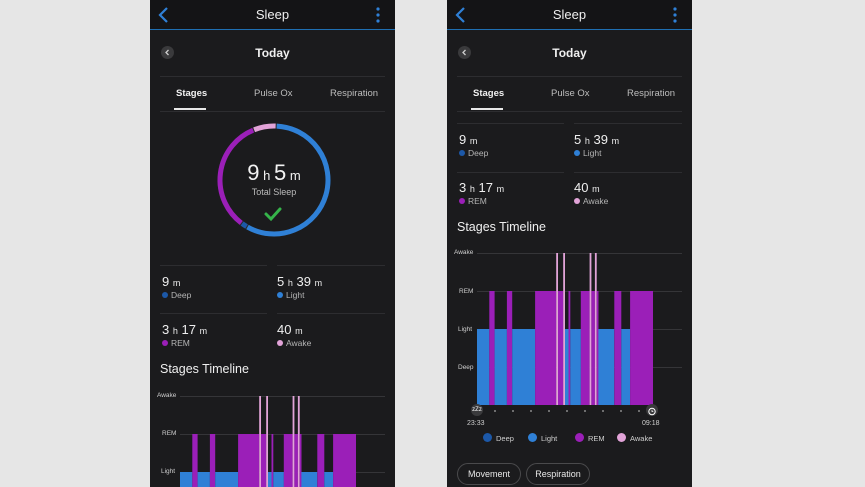  I want to click on tab-bar: Stages Pulse Ox Respiration, so click(569, 97).